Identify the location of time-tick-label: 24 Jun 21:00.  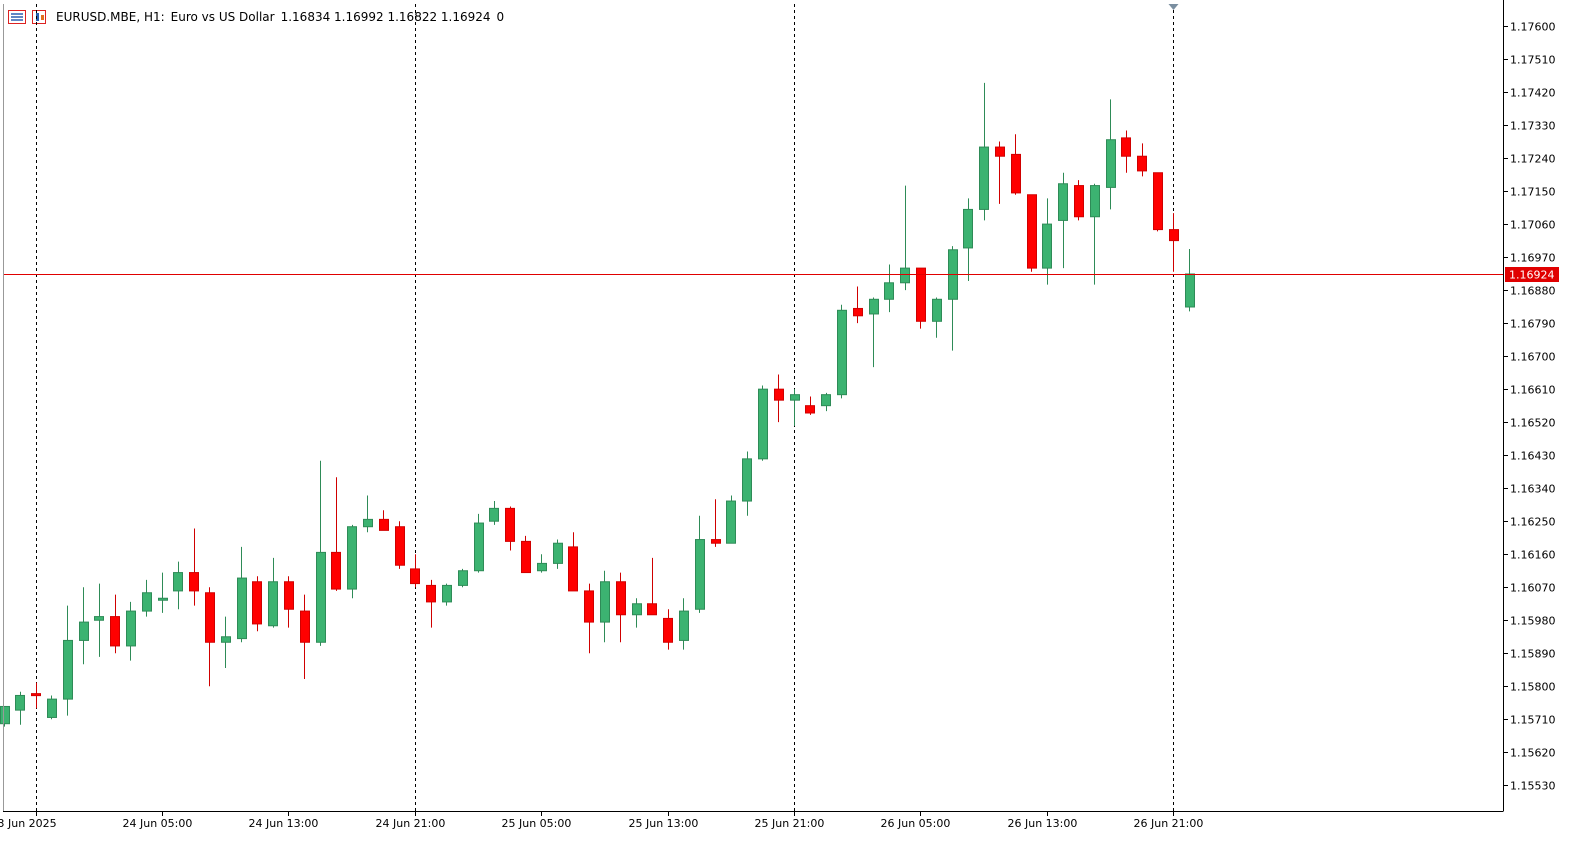
(411, 823).